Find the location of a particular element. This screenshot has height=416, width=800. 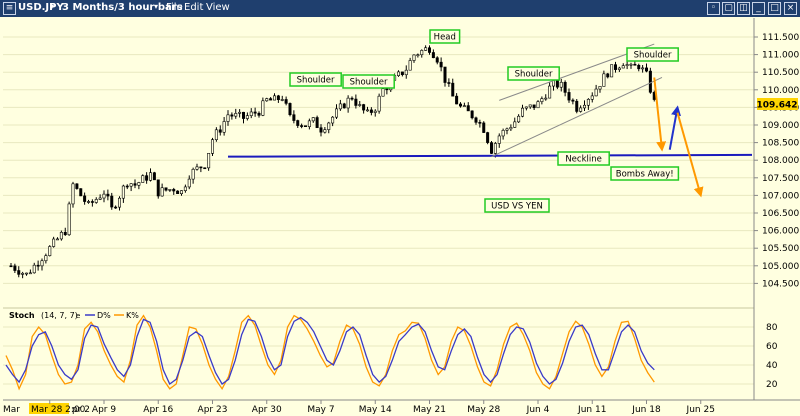

settings-button: ◦ is located at coordinates (713, 8).